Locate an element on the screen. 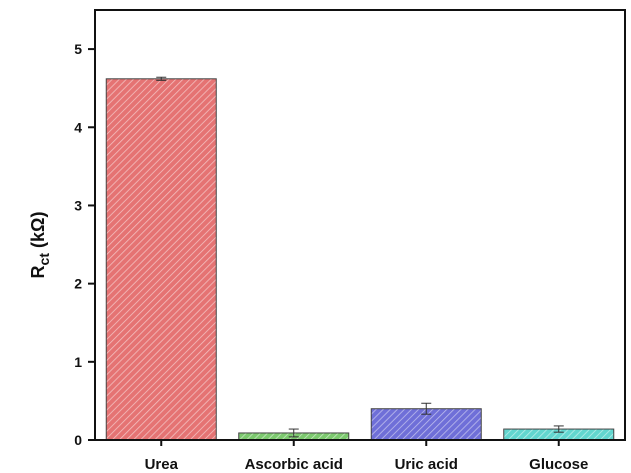 This screenshot has width=631, height=473. x-tick-label: Urea is located at coordinates (162, 464).